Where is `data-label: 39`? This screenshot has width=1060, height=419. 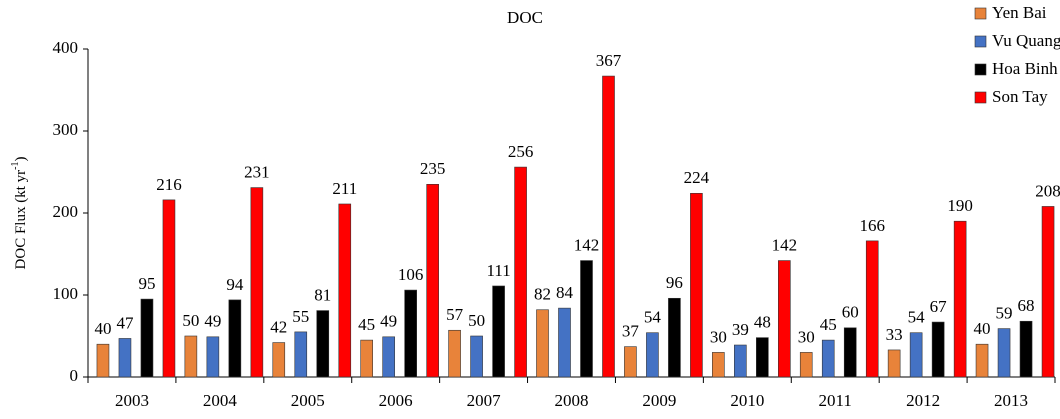 data-label: 39 is located at coordinates (740, 329).